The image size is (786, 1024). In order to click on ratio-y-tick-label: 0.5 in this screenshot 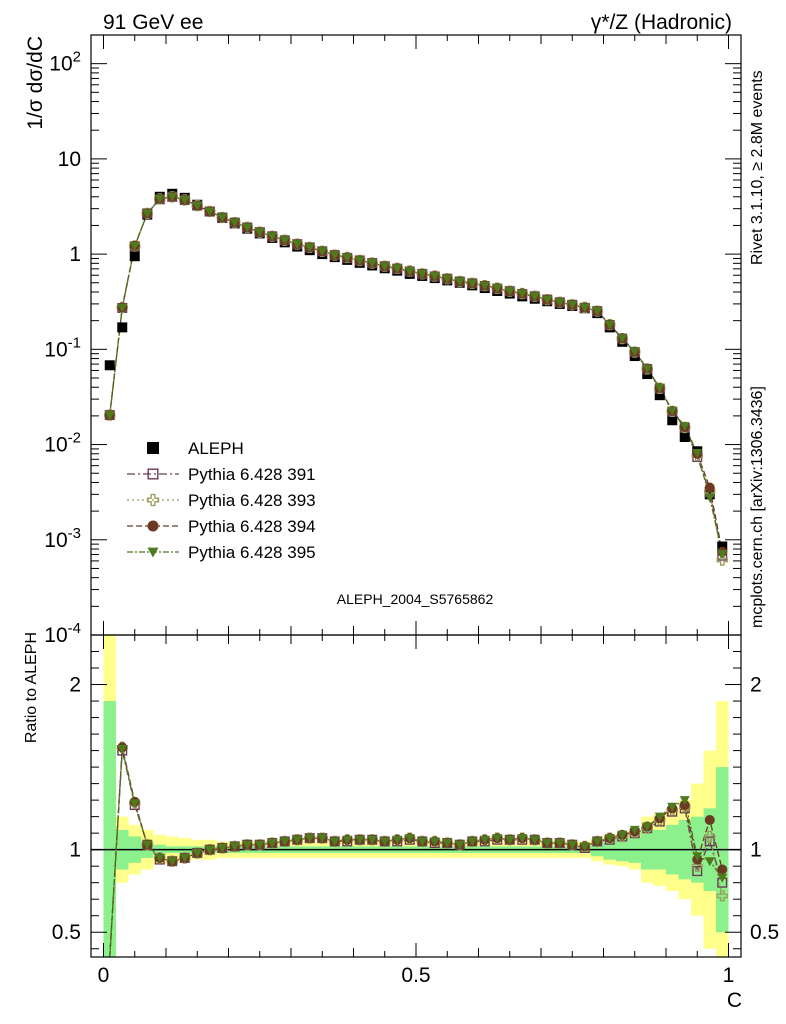, I will do `click(66, 932)`.